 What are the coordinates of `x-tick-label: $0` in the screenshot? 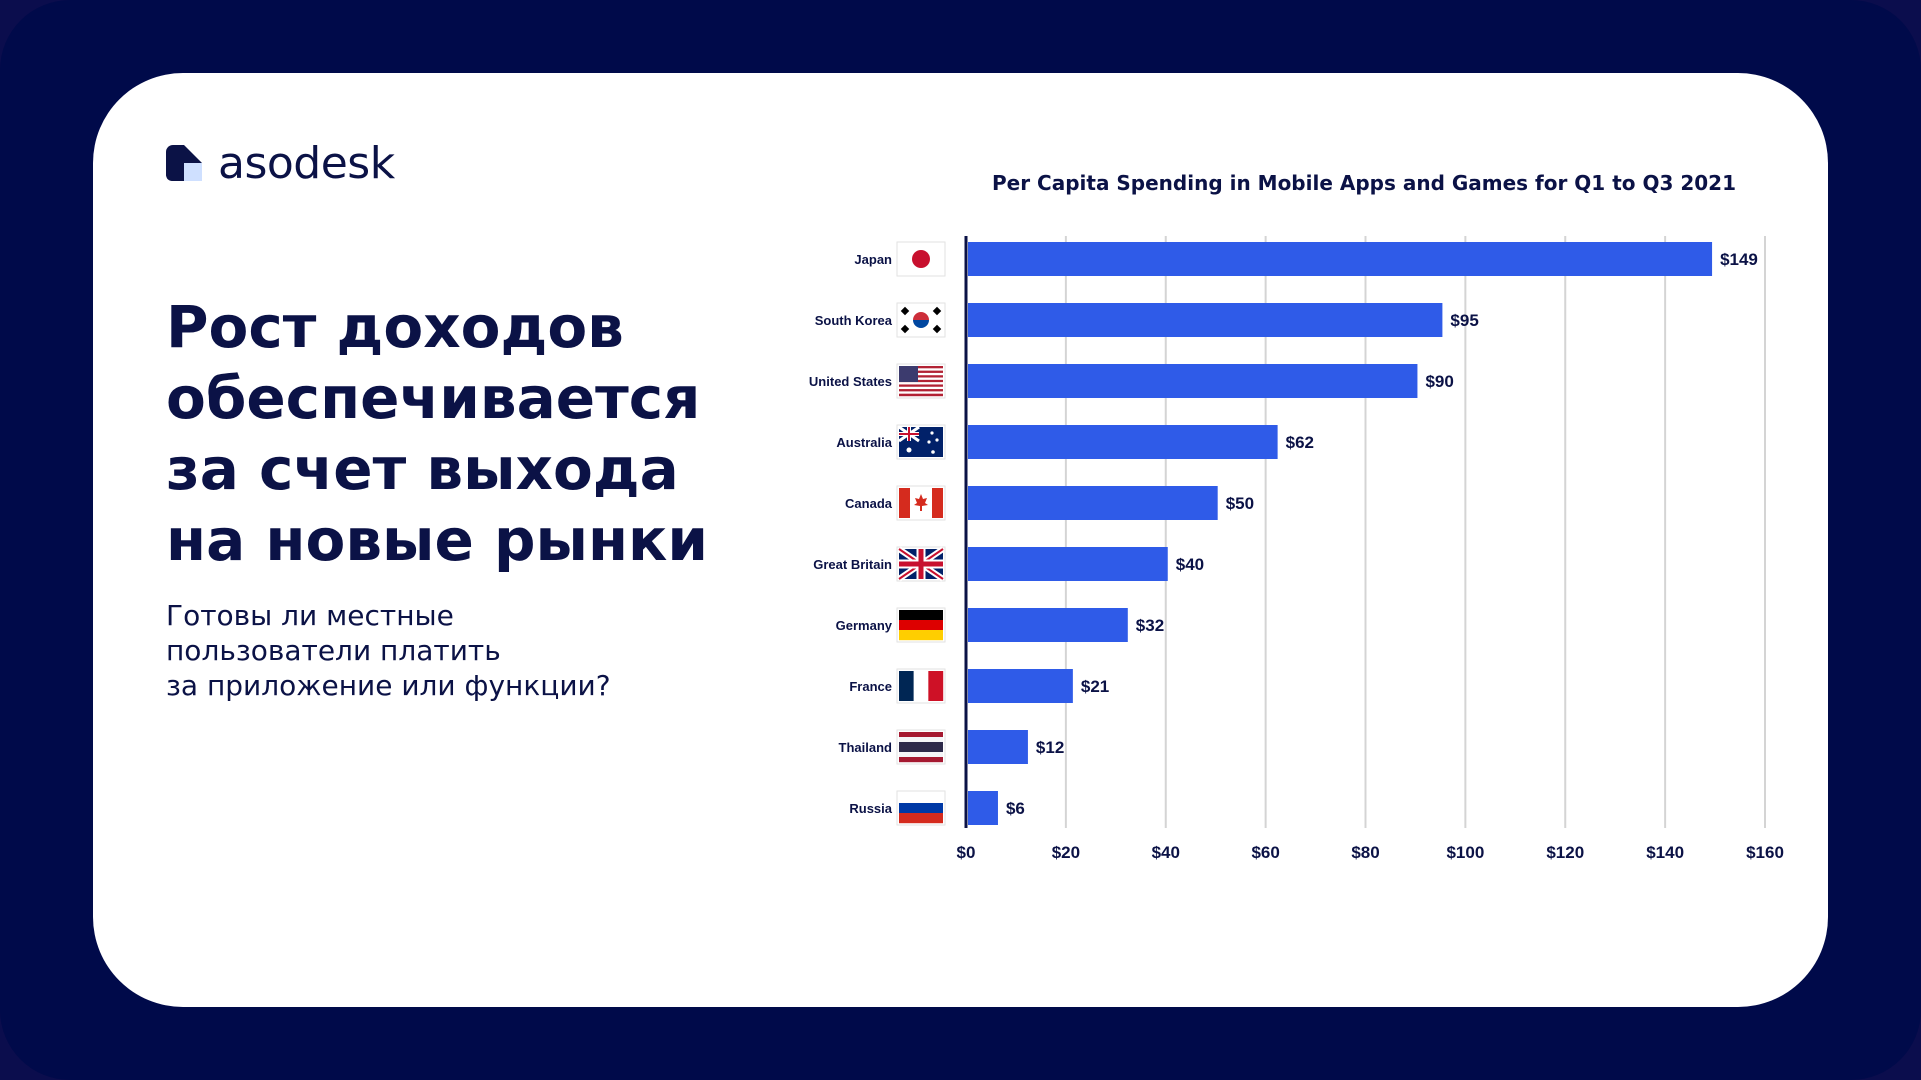 It's located at (966, 852).